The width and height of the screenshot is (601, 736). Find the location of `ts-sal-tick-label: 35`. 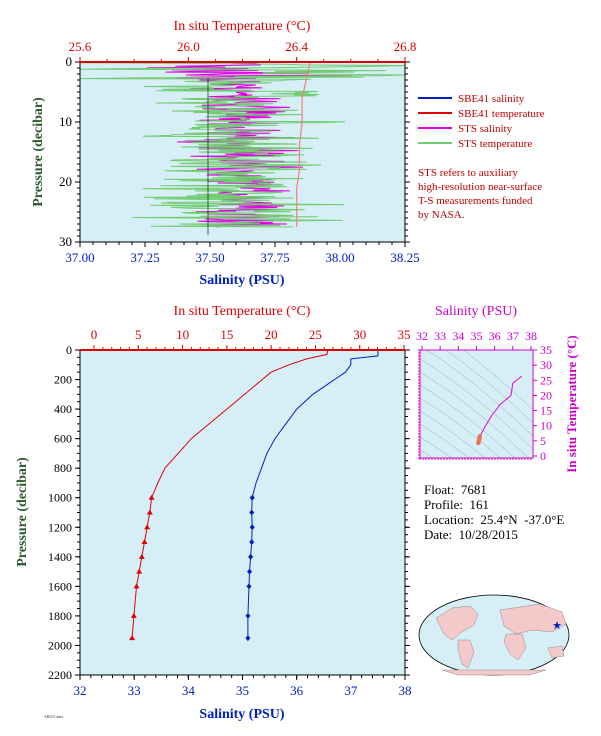

ts-sal-tick-label: 35 is located at coordinates (477, 336).